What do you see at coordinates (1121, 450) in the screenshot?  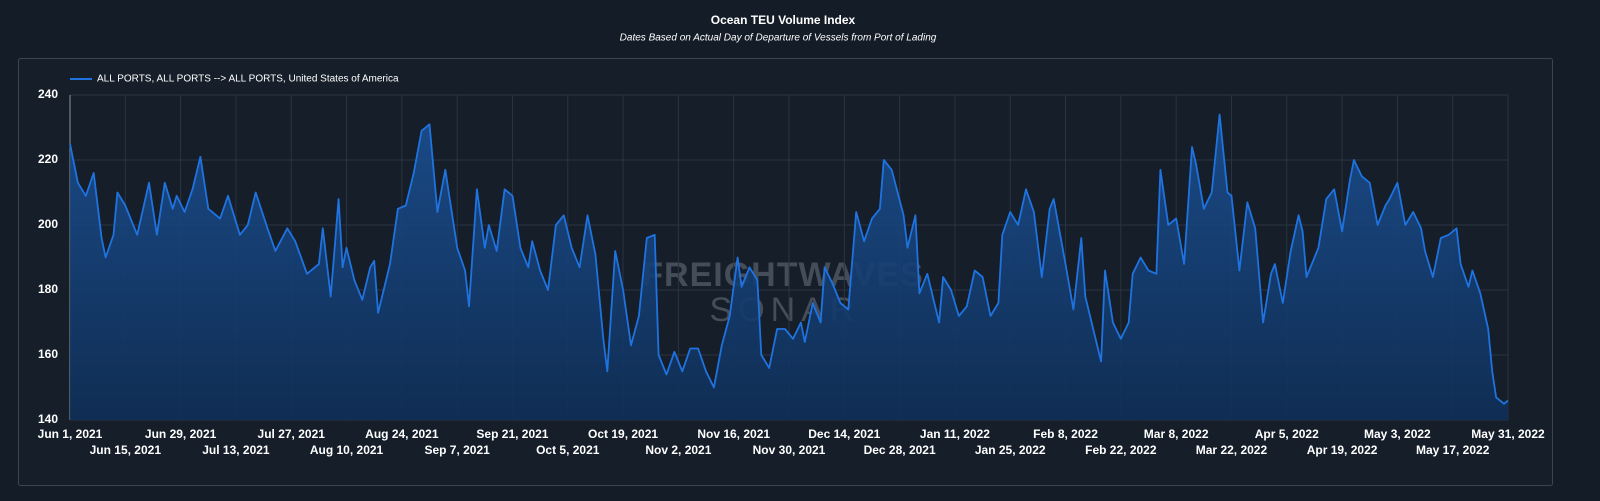 I see `x-tick-label: Feb 22, 2022` at bounding box center [1121, 450].